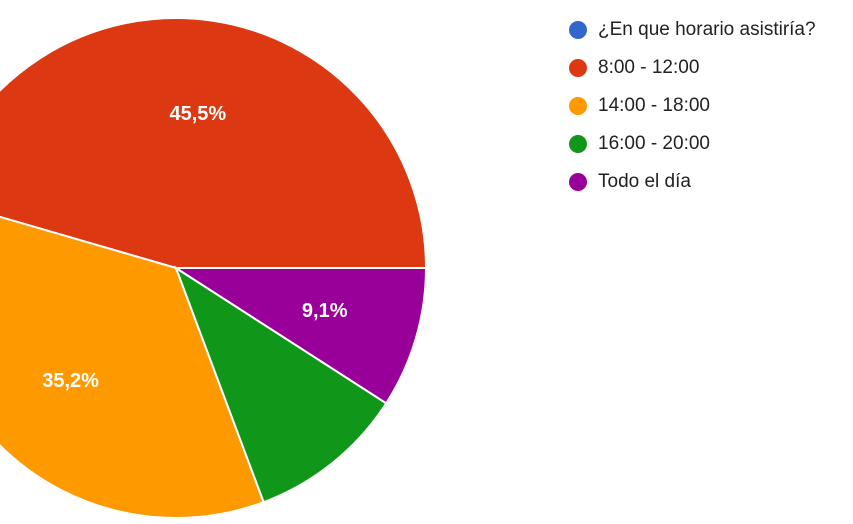  I want to click on legend-label-0: ¿En que horario asistiría?, so click(707, 29).